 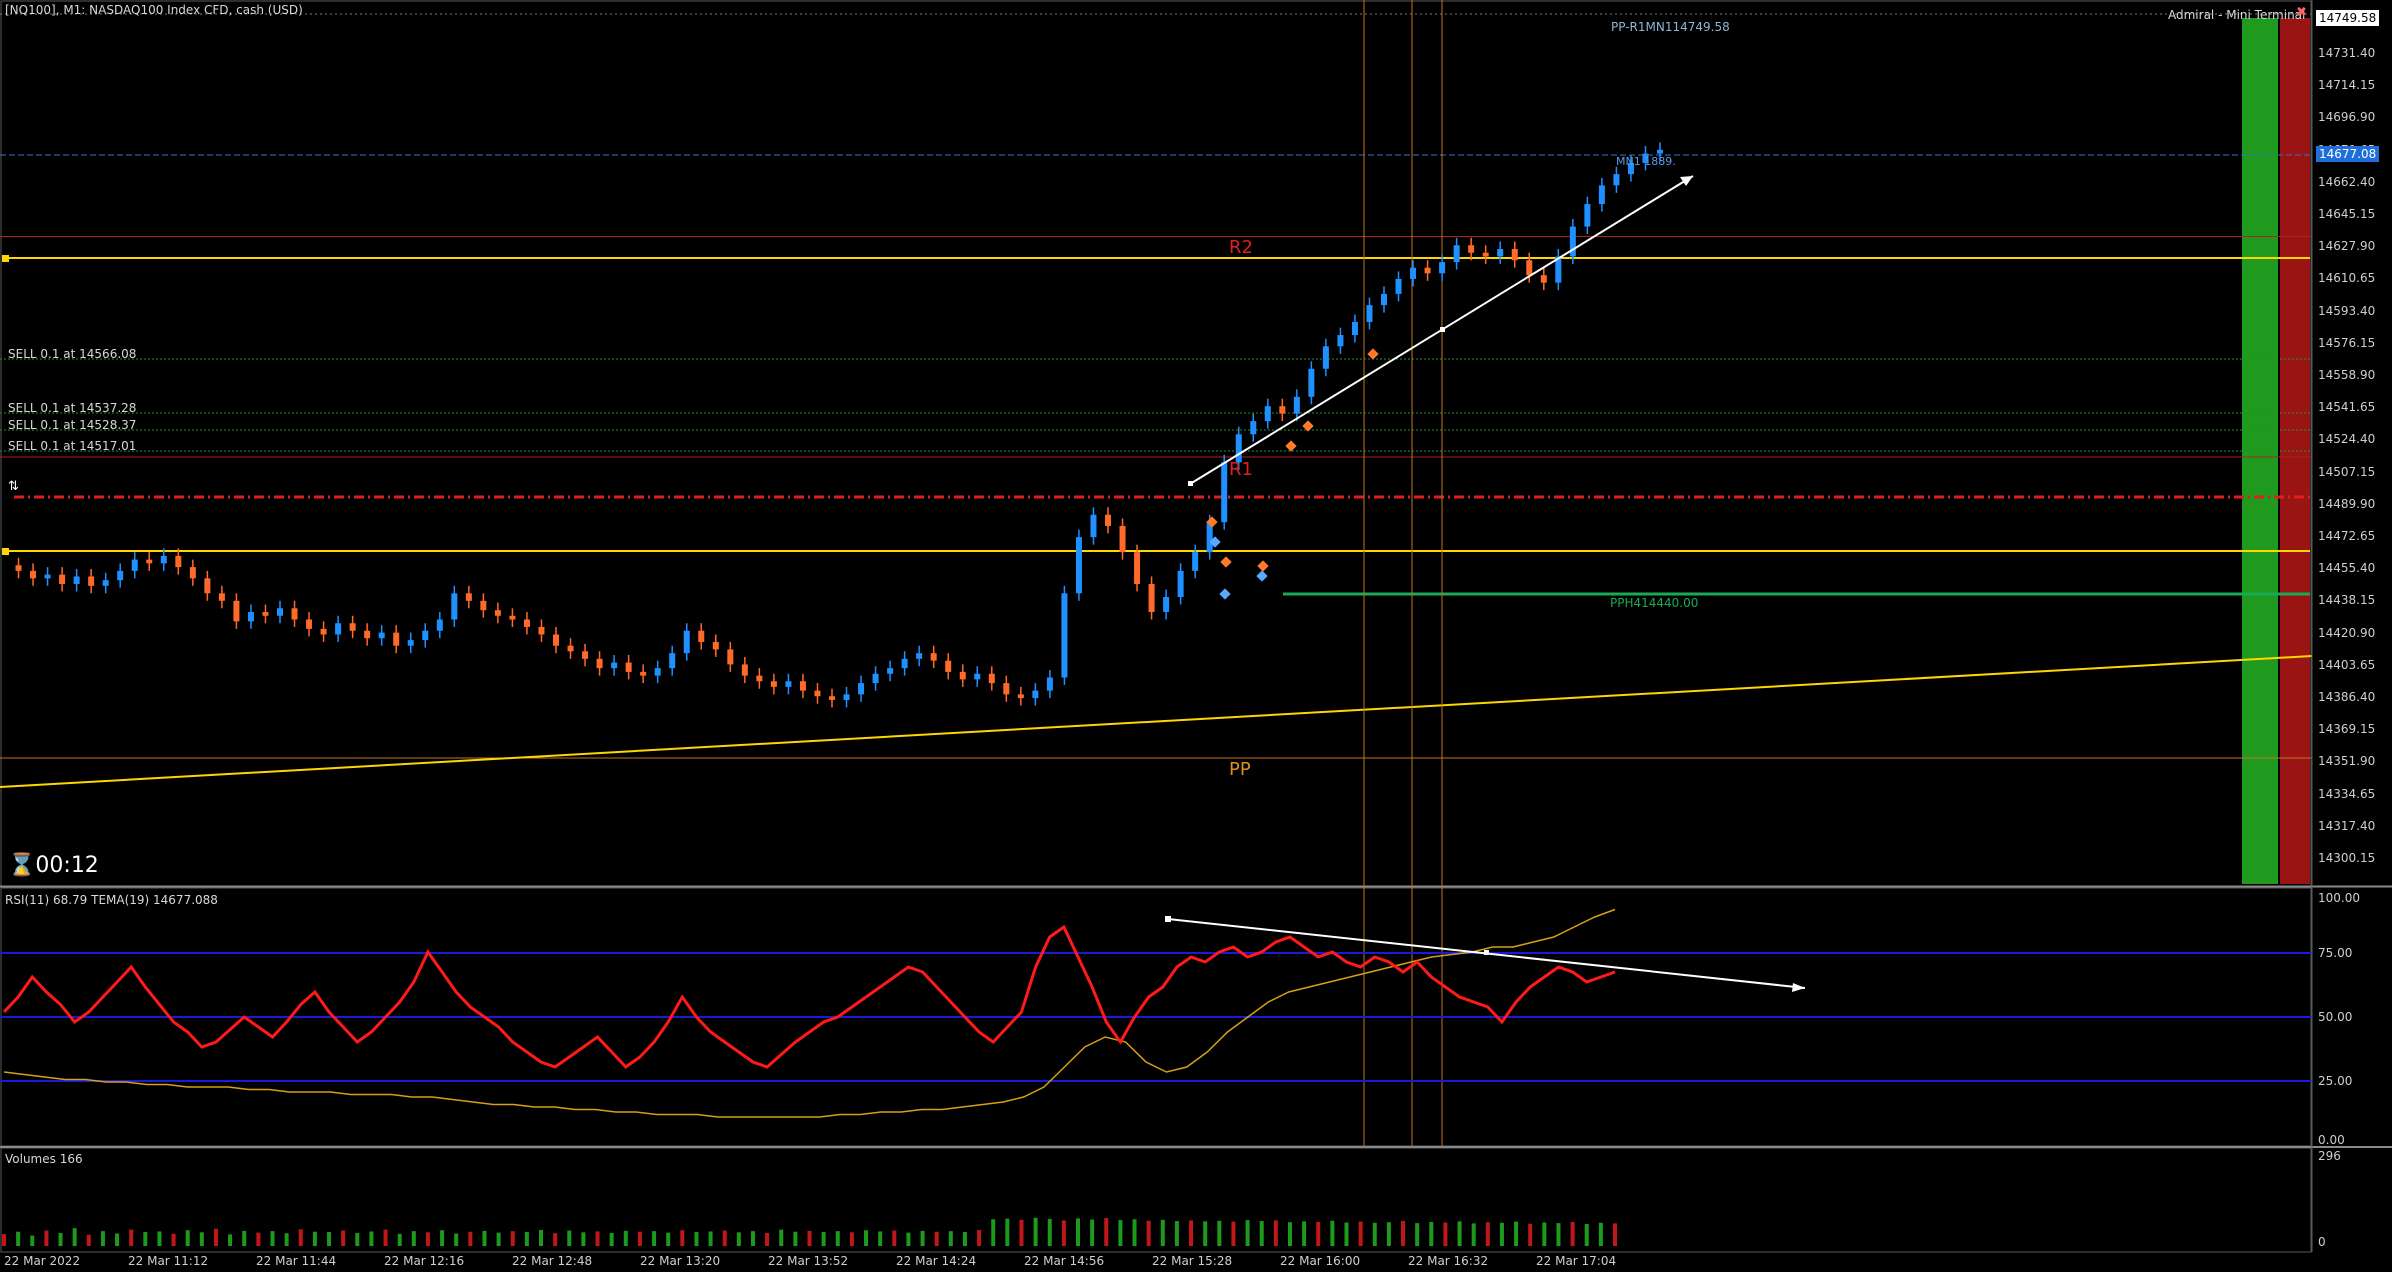 What do you see at coordinates (2347, 310) in the screenshot?
I see `price-tick: 14593.40` at bounding box center [2347, 310].